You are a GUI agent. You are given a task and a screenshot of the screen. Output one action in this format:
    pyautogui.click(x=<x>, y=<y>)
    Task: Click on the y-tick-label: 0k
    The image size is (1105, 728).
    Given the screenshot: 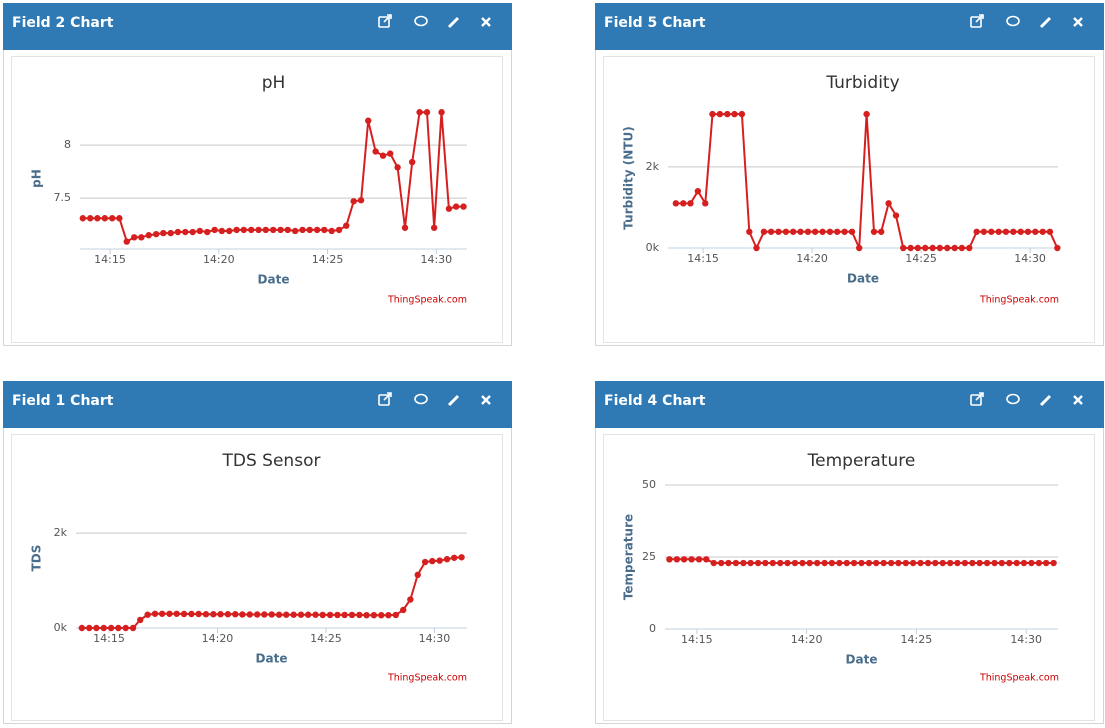 What is the action you would take?
    pyautogui.click(x=653, y=247)
    